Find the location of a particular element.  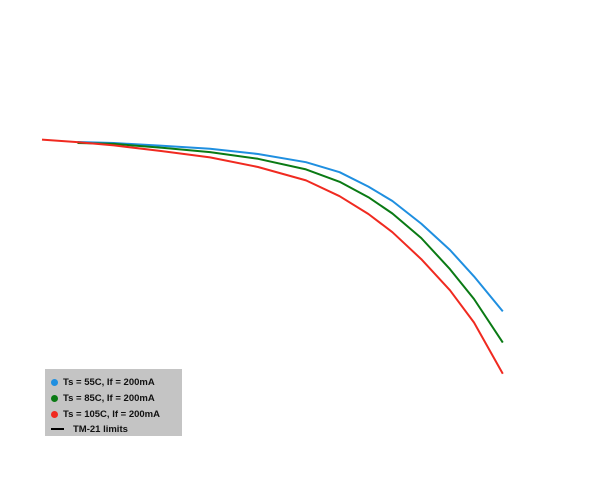

legend-item-55c: Ts = 55C, If = 200mA is located at coordinates (116, 382).